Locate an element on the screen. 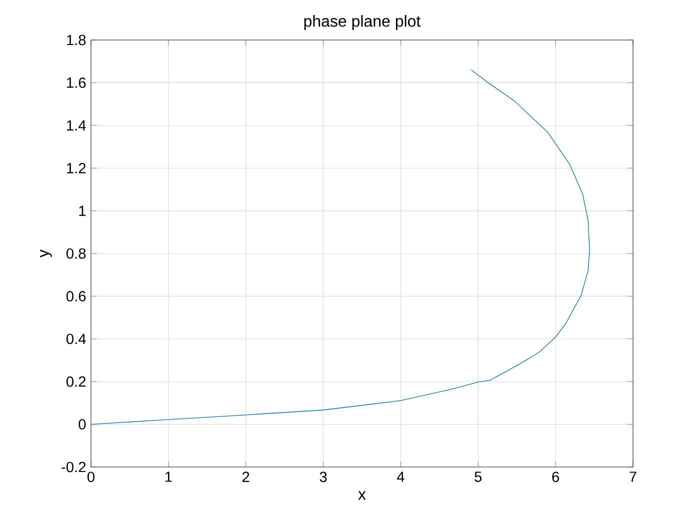 The height and width of the screenshot is (525, 700). y-tick-label: 1.6 is located at coordinates (76, 83).